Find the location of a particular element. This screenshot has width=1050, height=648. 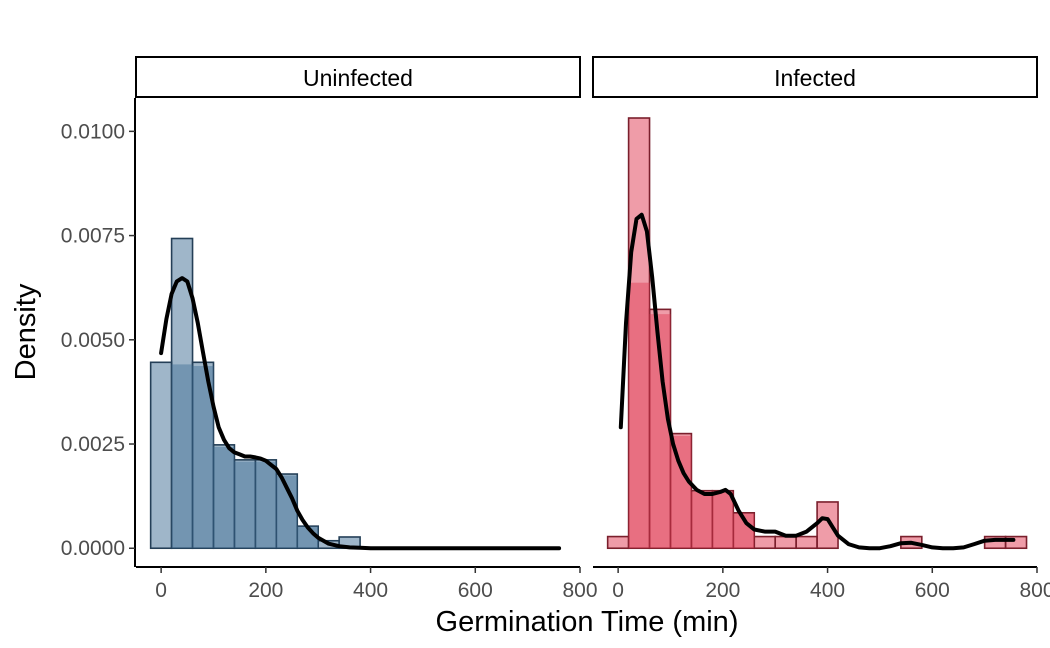

strip-uninfected is located at coordinates (358, 77).